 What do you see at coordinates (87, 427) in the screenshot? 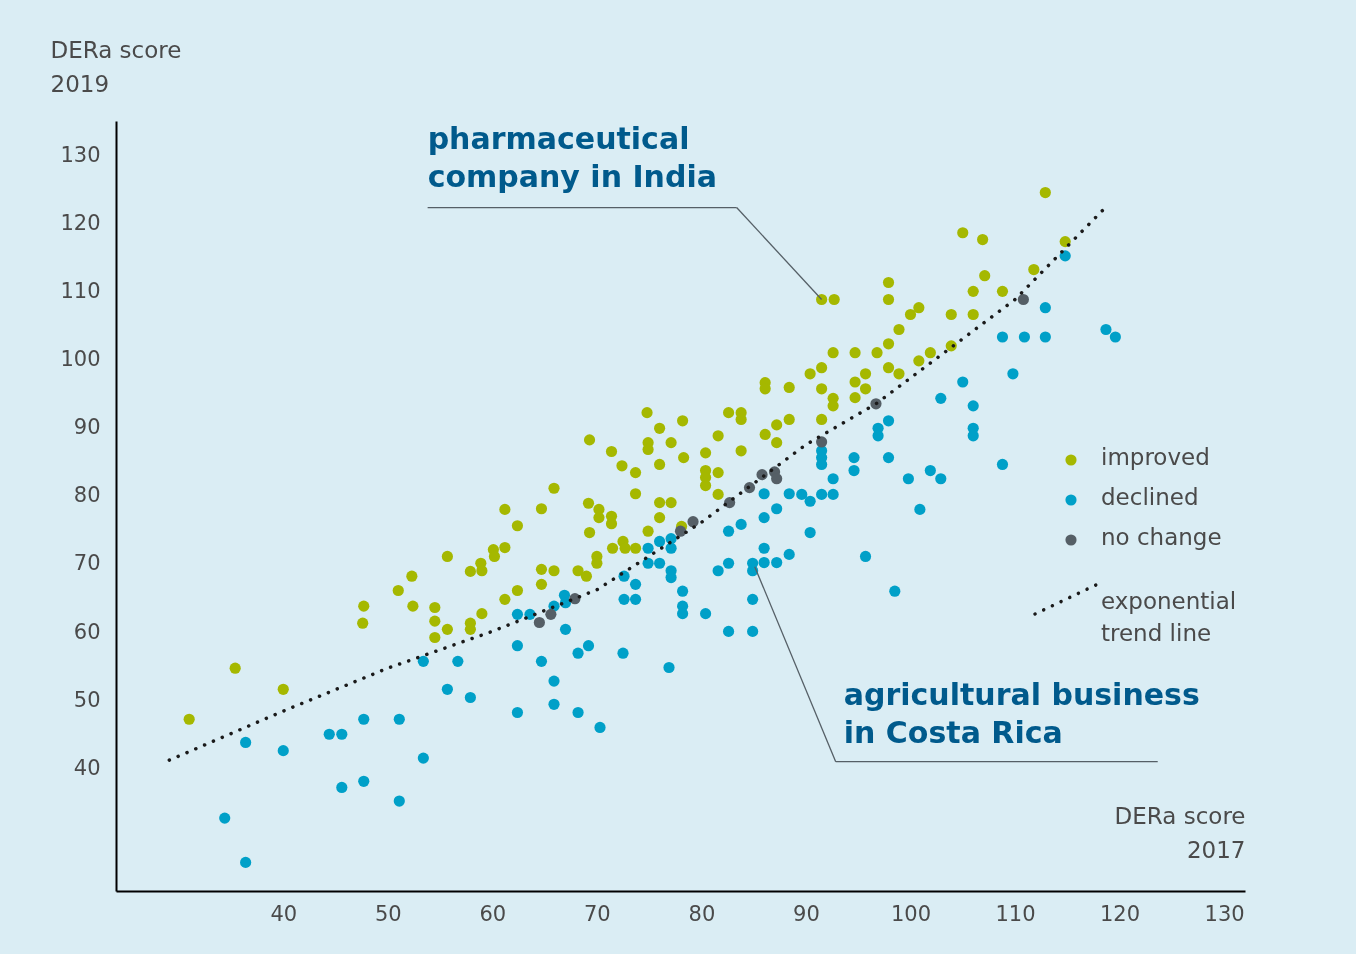
I see `y-tick-label: 90` at bounding box center [87, 427].